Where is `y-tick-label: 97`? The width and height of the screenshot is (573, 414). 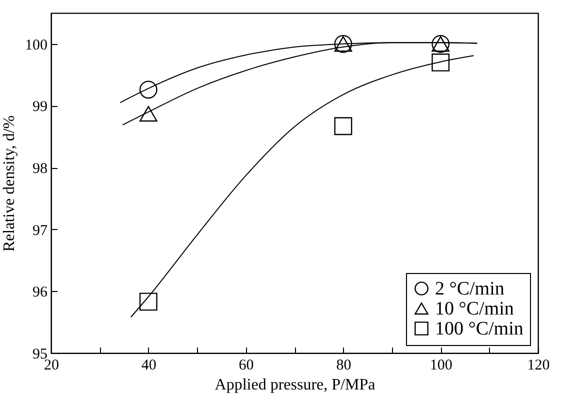 y-tick-label: 97 is located at coordinates (40, 230).